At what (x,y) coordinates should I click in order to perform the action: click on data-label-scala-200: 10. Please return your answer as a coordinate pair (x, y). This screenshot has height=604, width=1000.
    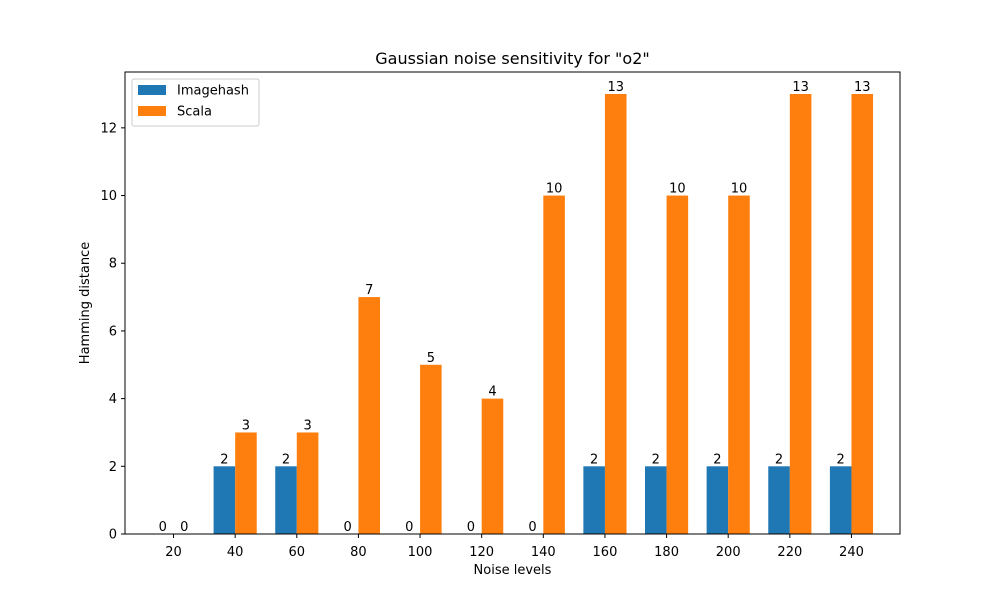
    Looking at the image, I should click on (739, 189).